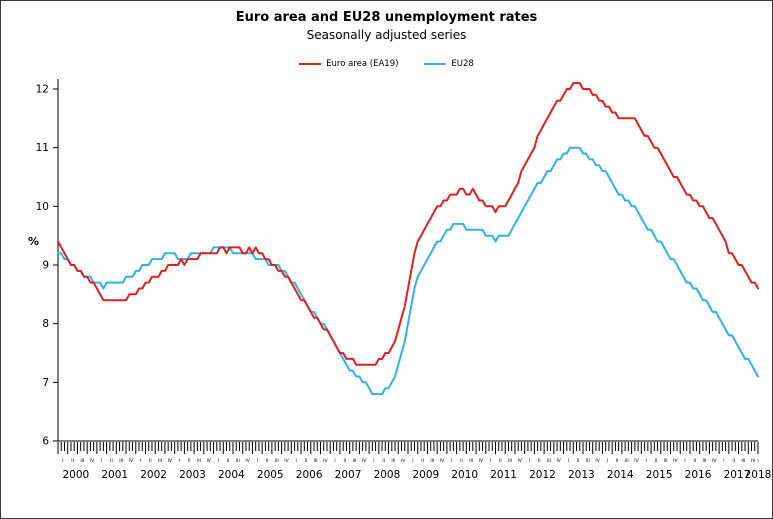 This screenshot has height=519, width=773. I want to click on year-label: 2011, so click(503, 475).